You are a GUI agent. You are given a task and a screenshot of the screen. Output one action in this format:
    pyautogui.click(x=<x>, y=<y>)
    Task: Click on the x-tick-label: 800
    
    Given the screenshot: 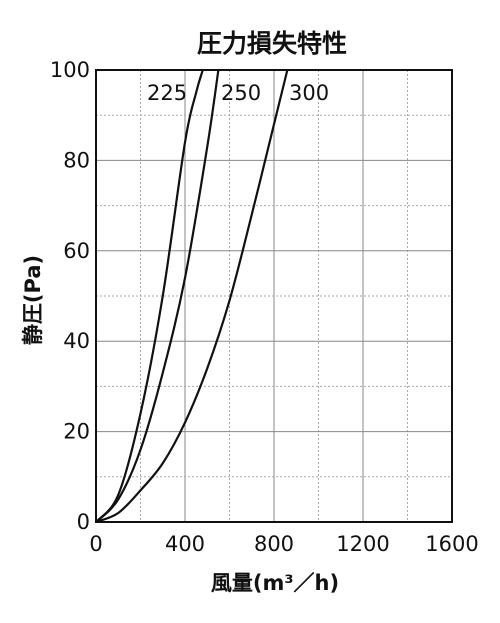 What is the action you would take?
    pyautogui.click(x=274, y=544)
    